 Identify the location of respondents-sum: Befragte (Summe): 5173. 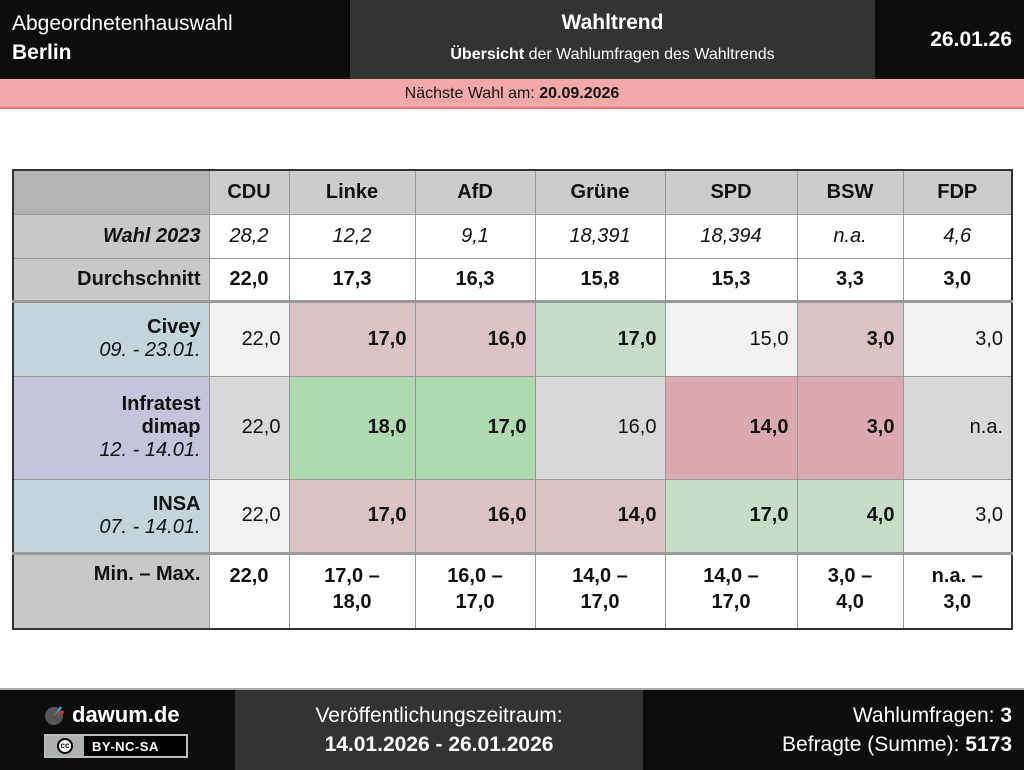
(897, 745).